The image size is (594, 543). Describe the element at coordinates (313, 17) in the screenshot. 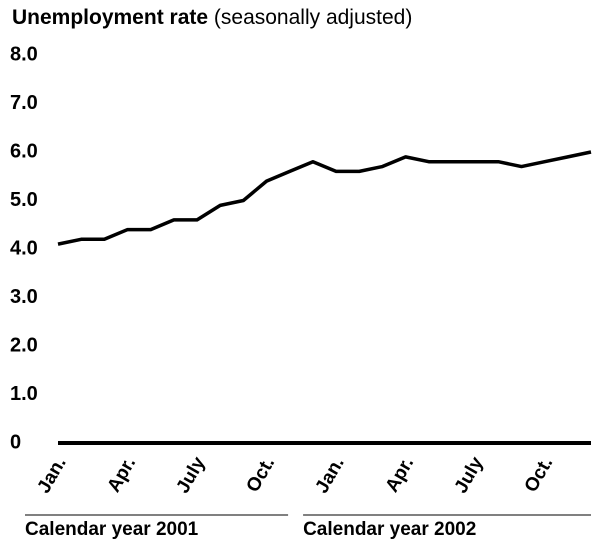

I see `chart-subtitle: (seasonally adjusted)` at that location.